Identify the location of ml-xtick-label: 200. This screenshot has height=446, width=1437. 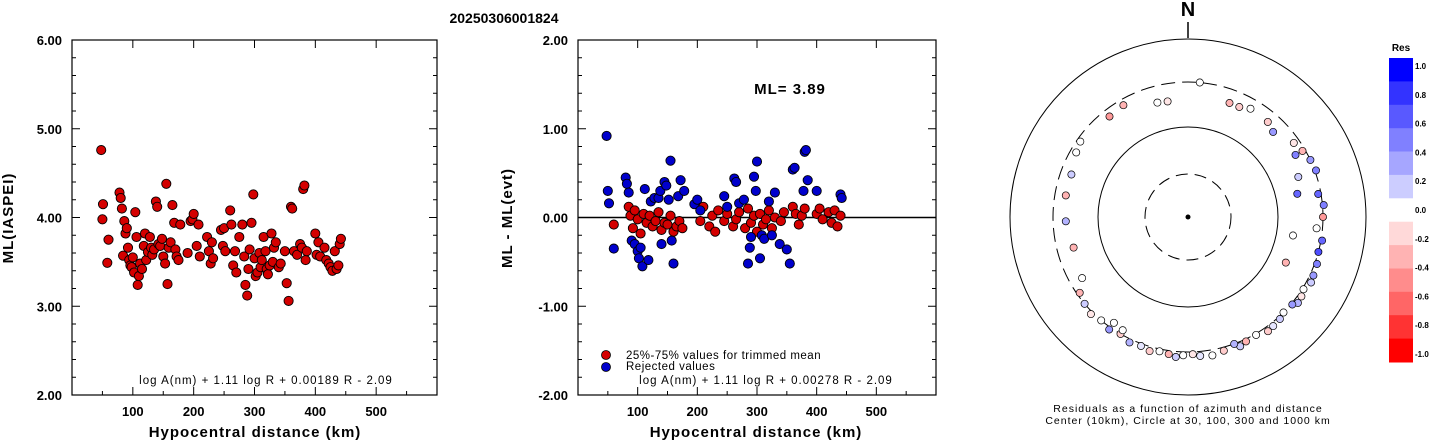
(194, 411).